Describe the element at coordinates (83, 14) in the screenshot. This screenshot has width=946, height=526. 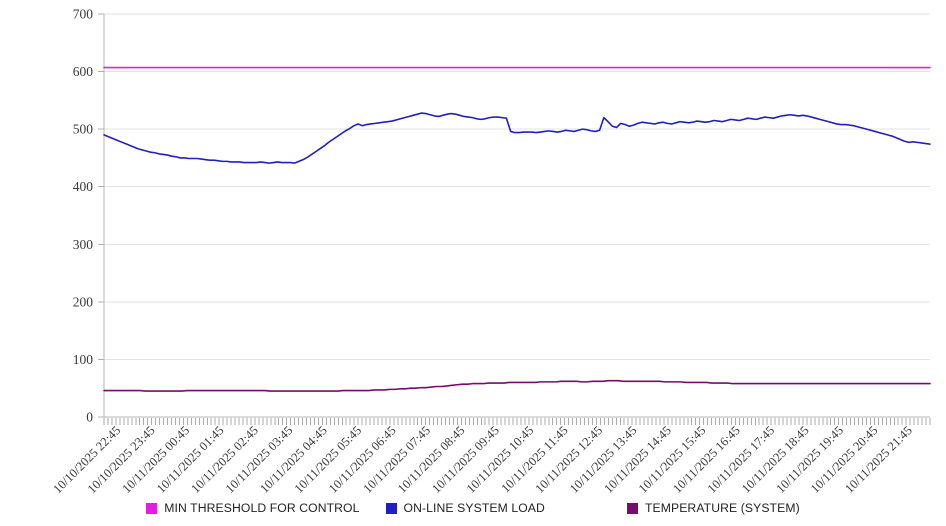
I see `y-tick-label: 700` at that location.